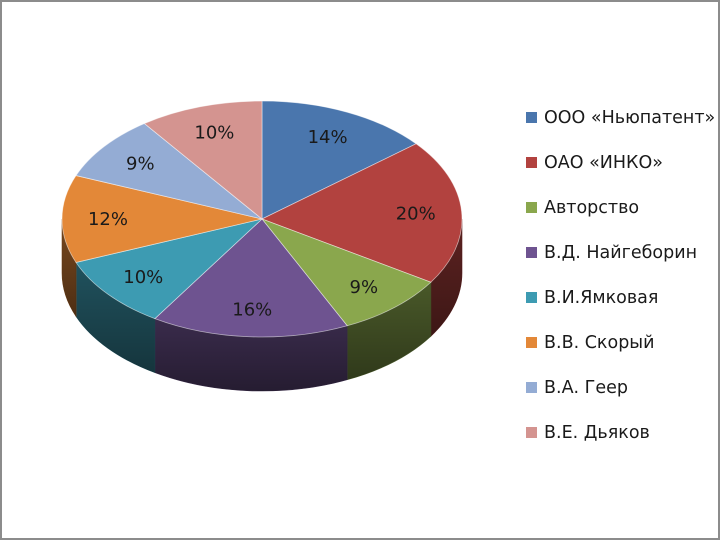  I want to click on pie-label-6: 9%, so click(140, 163).